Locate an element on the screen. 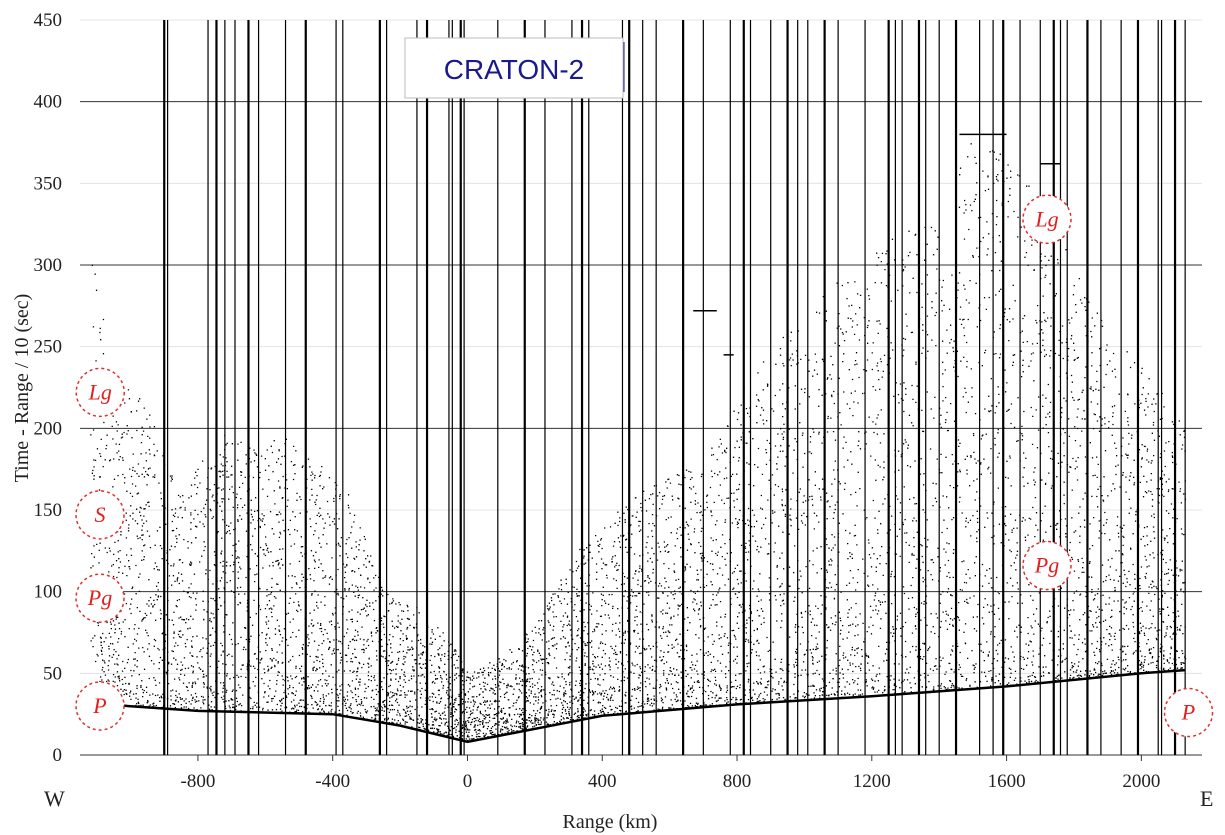  y-axis-label: Time - Range / 10 (sec) is located at coordinates (22, 388).